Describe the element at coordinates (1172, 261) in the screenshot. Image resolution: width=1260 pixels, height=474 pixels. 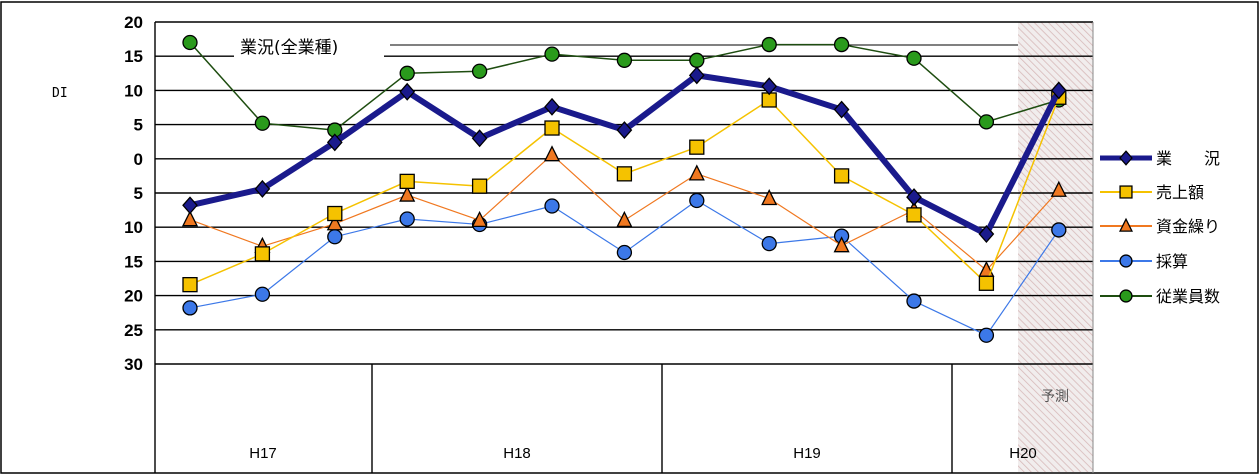
I see `legend-label: 採算` at that location.